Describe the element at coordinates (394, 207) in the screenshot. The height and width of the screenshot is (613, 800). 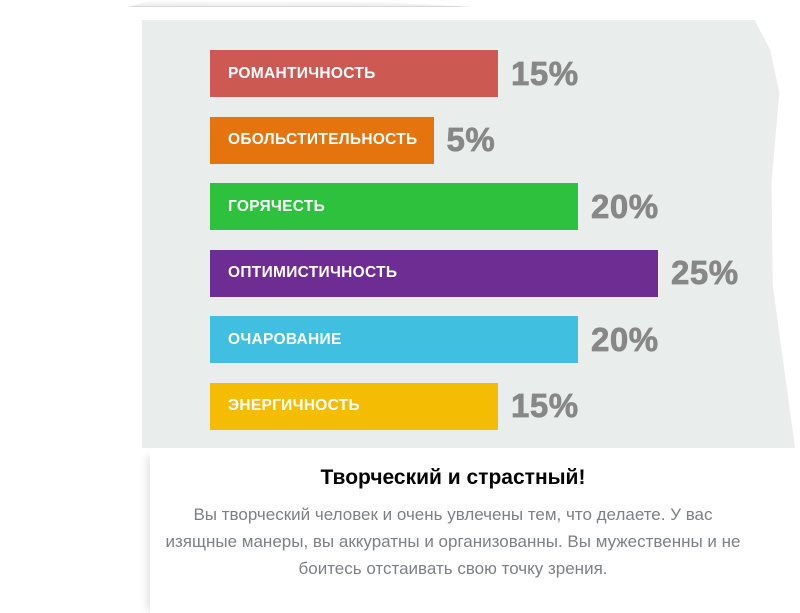
I see `bar-3: ГОРЯЧЕСТЬ` at that location.